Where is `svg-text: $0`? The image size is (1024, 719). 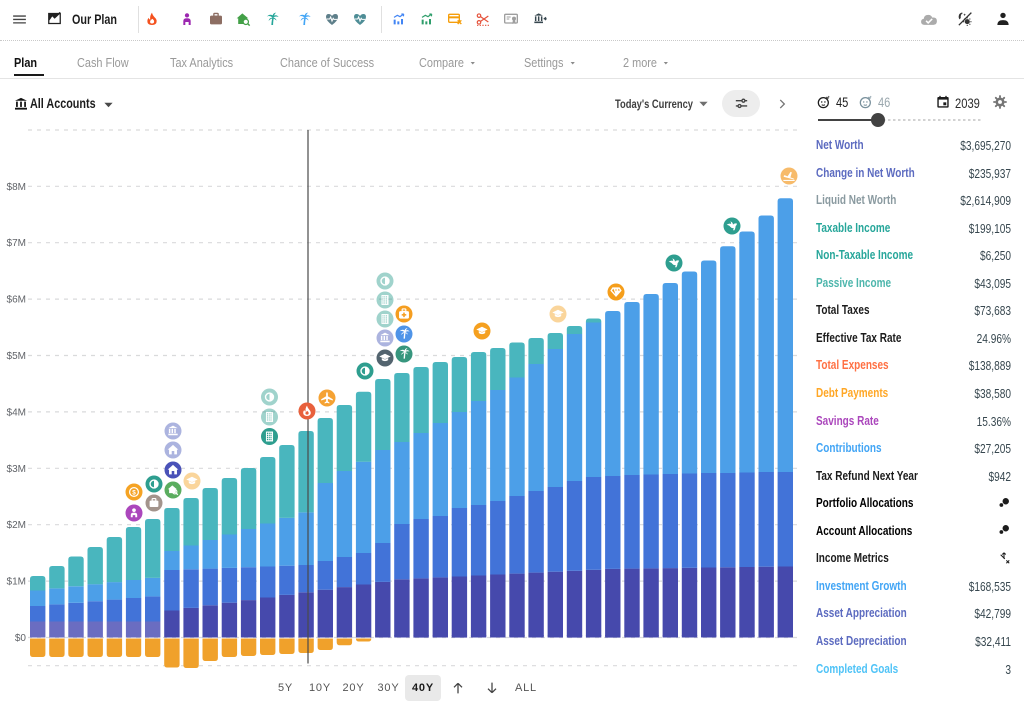
svg-text: $0 is located at coordinates (21, 638).